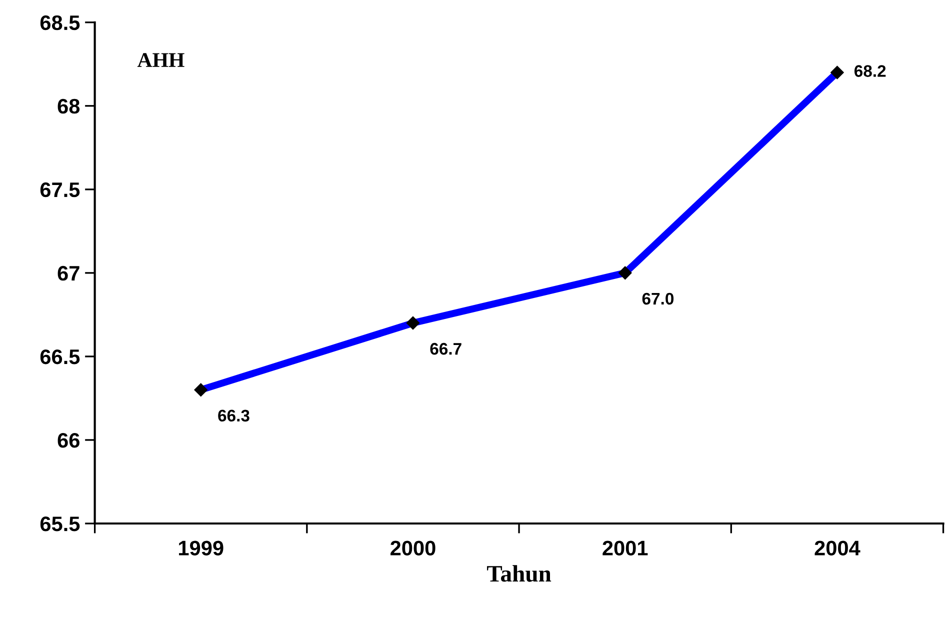 This screenshot has width=948, height=621. I want to click on y-tick-label: 66, so click(69, 440).